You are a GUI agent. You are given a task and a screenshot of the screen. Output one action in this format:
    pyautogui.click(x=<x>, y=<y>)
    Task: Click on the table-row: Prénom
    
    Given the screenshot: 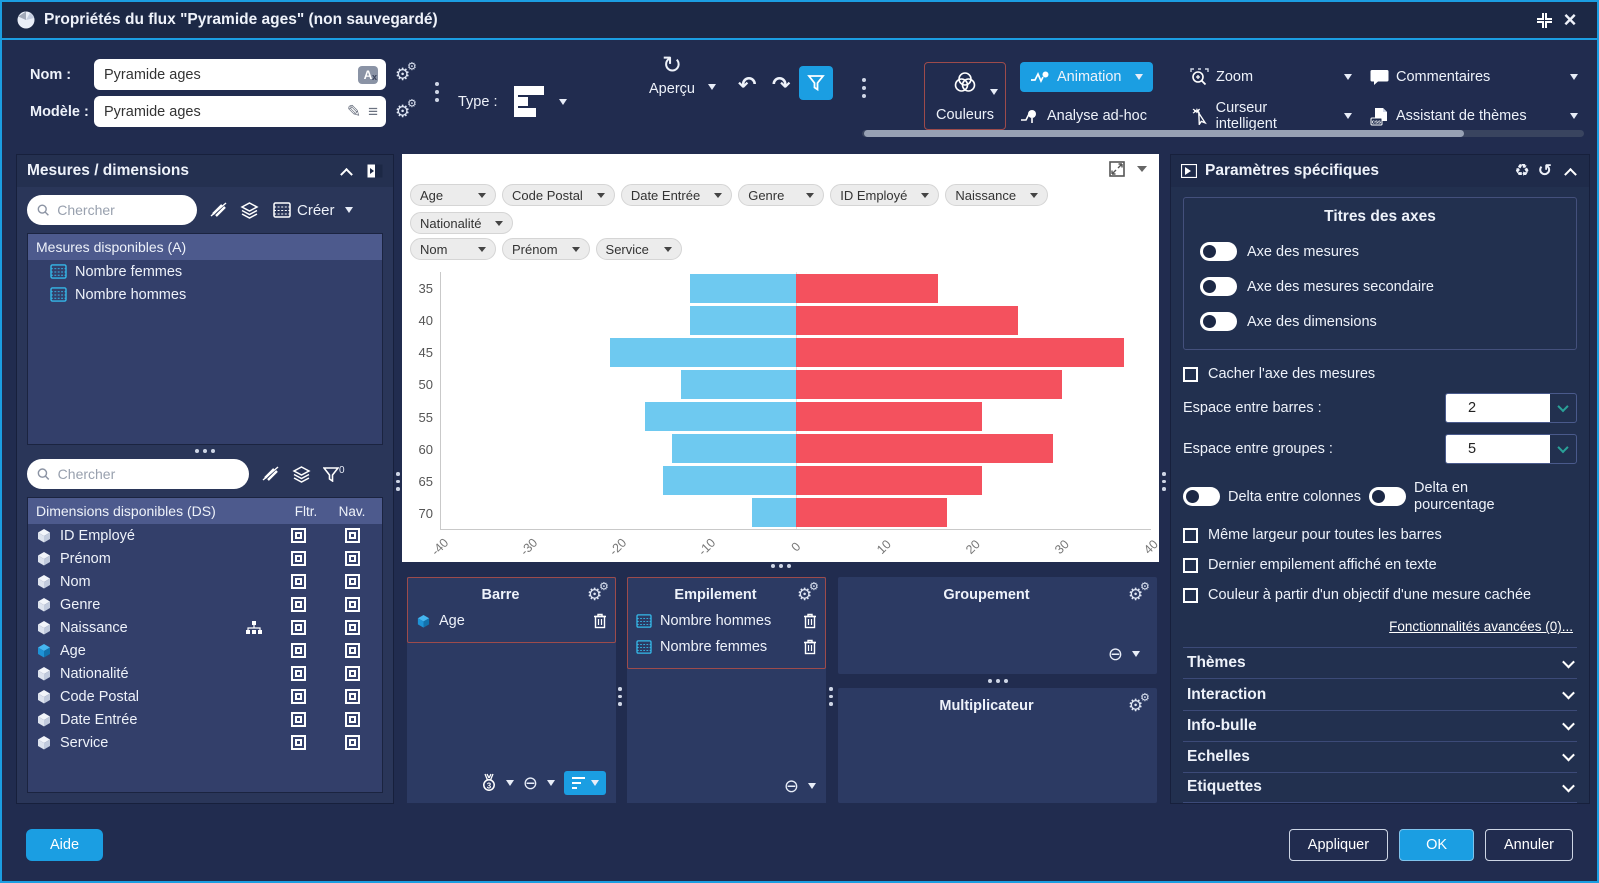 What is the action you would take?
    pyautogui.click(x=205, y=558)
    